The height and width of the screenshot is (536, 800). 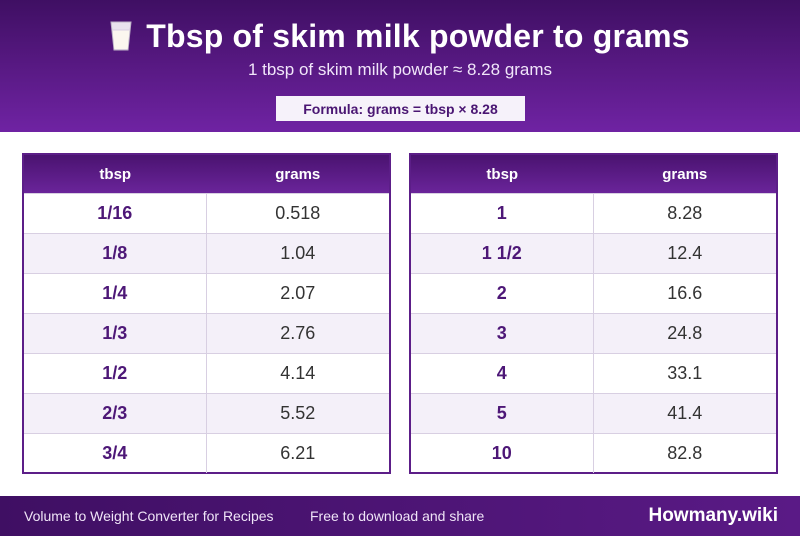 What do you see at coordinates (115, 373) in the screenshot?
I see `tbsp-cell: 1/2` at bounding box center [115, 373].